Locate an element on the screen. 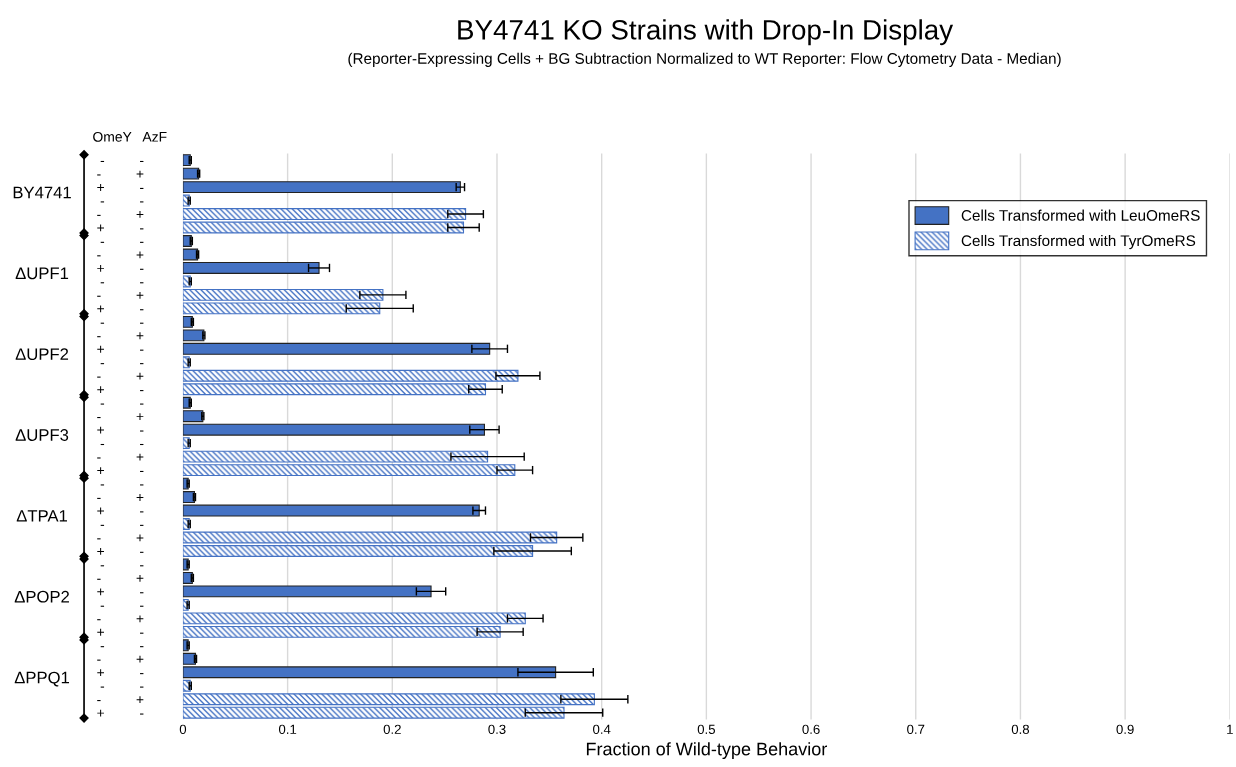 This screenshot has width=1236, height=767. legend-label: Cells Transformed with LeuOmeRS is located at coordinates (1080, 215).